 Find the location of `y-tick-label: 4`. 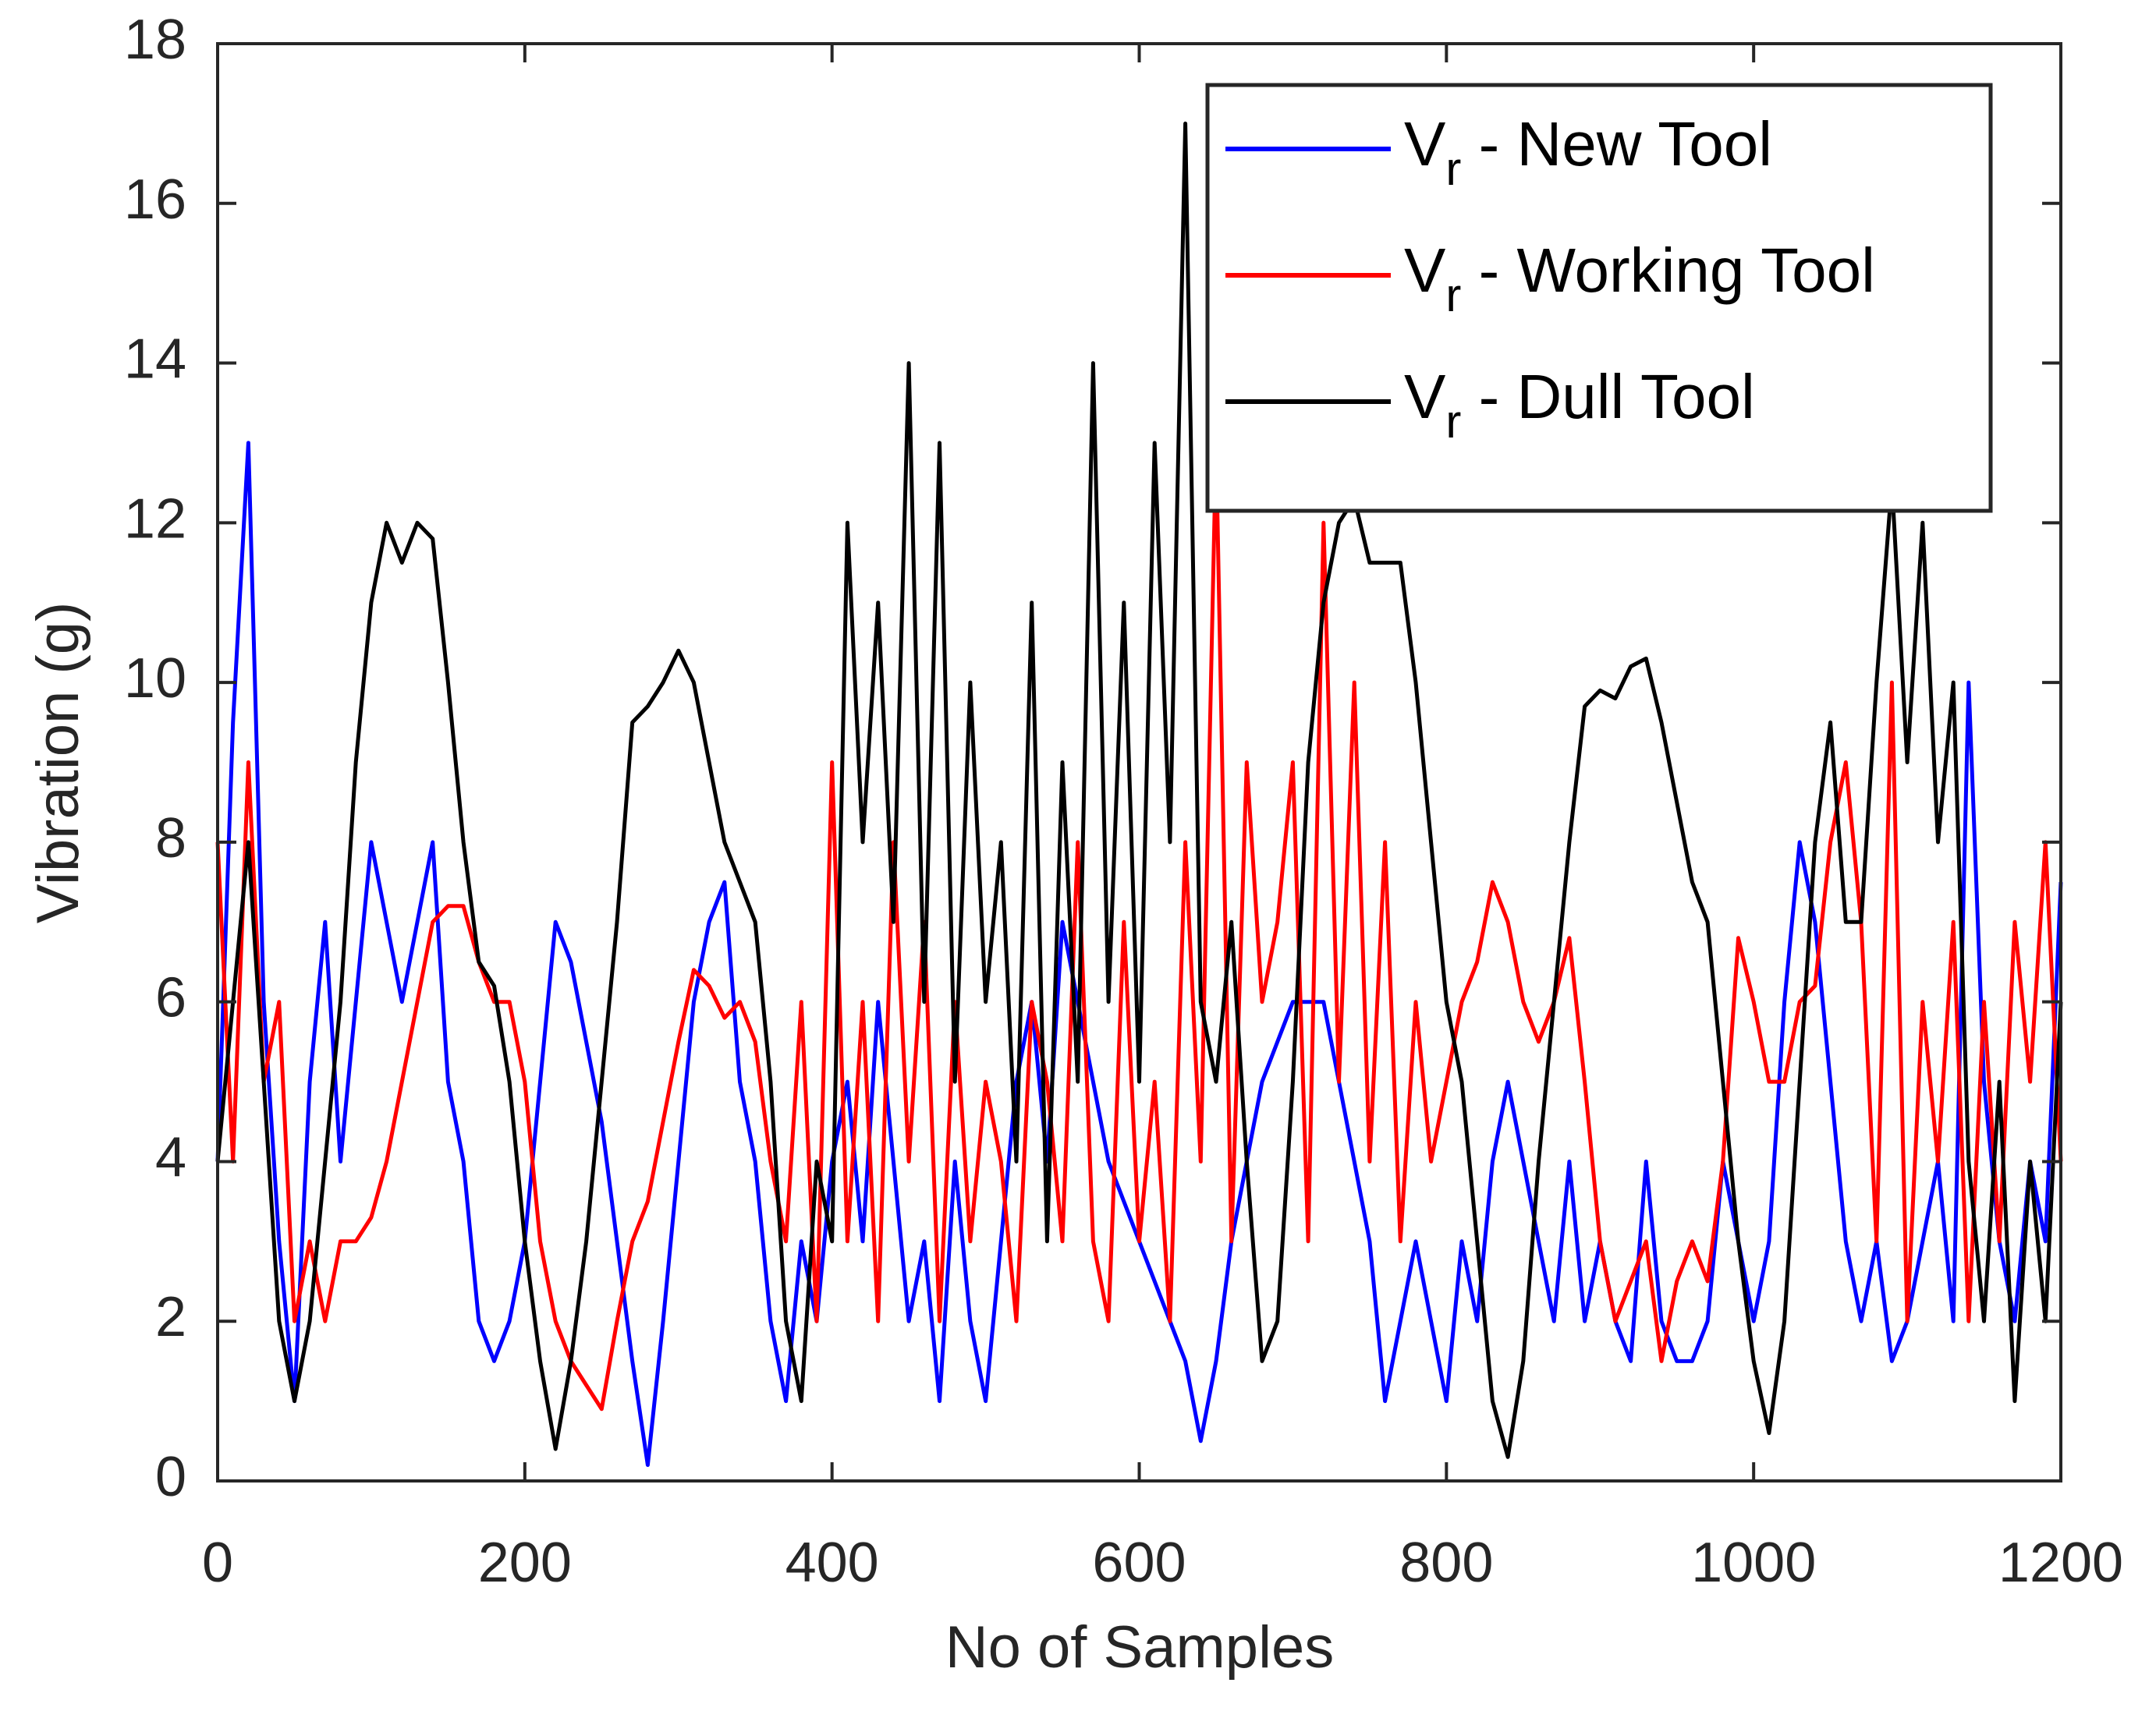

y-tick-label: 4 is located at coordinates (171, 1157).